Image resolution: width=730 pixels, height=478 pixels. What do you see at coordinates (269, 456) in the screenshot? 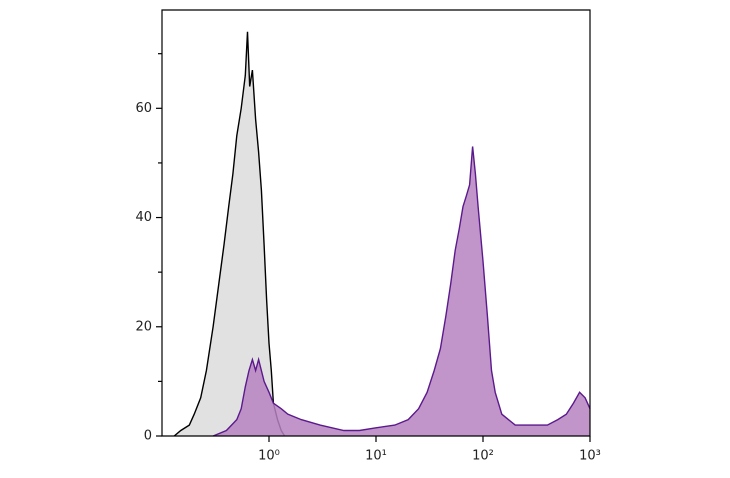
I see `x-tick-label: 10⁰` at bounding box center [269, 456].